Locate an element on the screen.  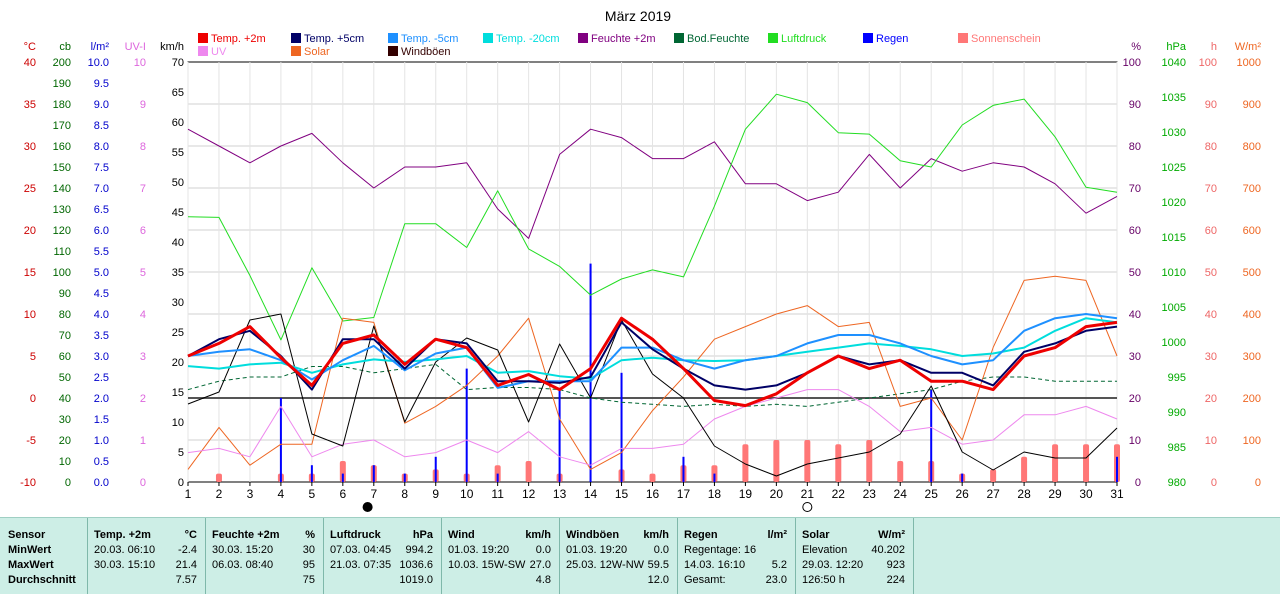
stats-regen-max-time: 14.03. 16:10 is located at coordinates (715, 565).